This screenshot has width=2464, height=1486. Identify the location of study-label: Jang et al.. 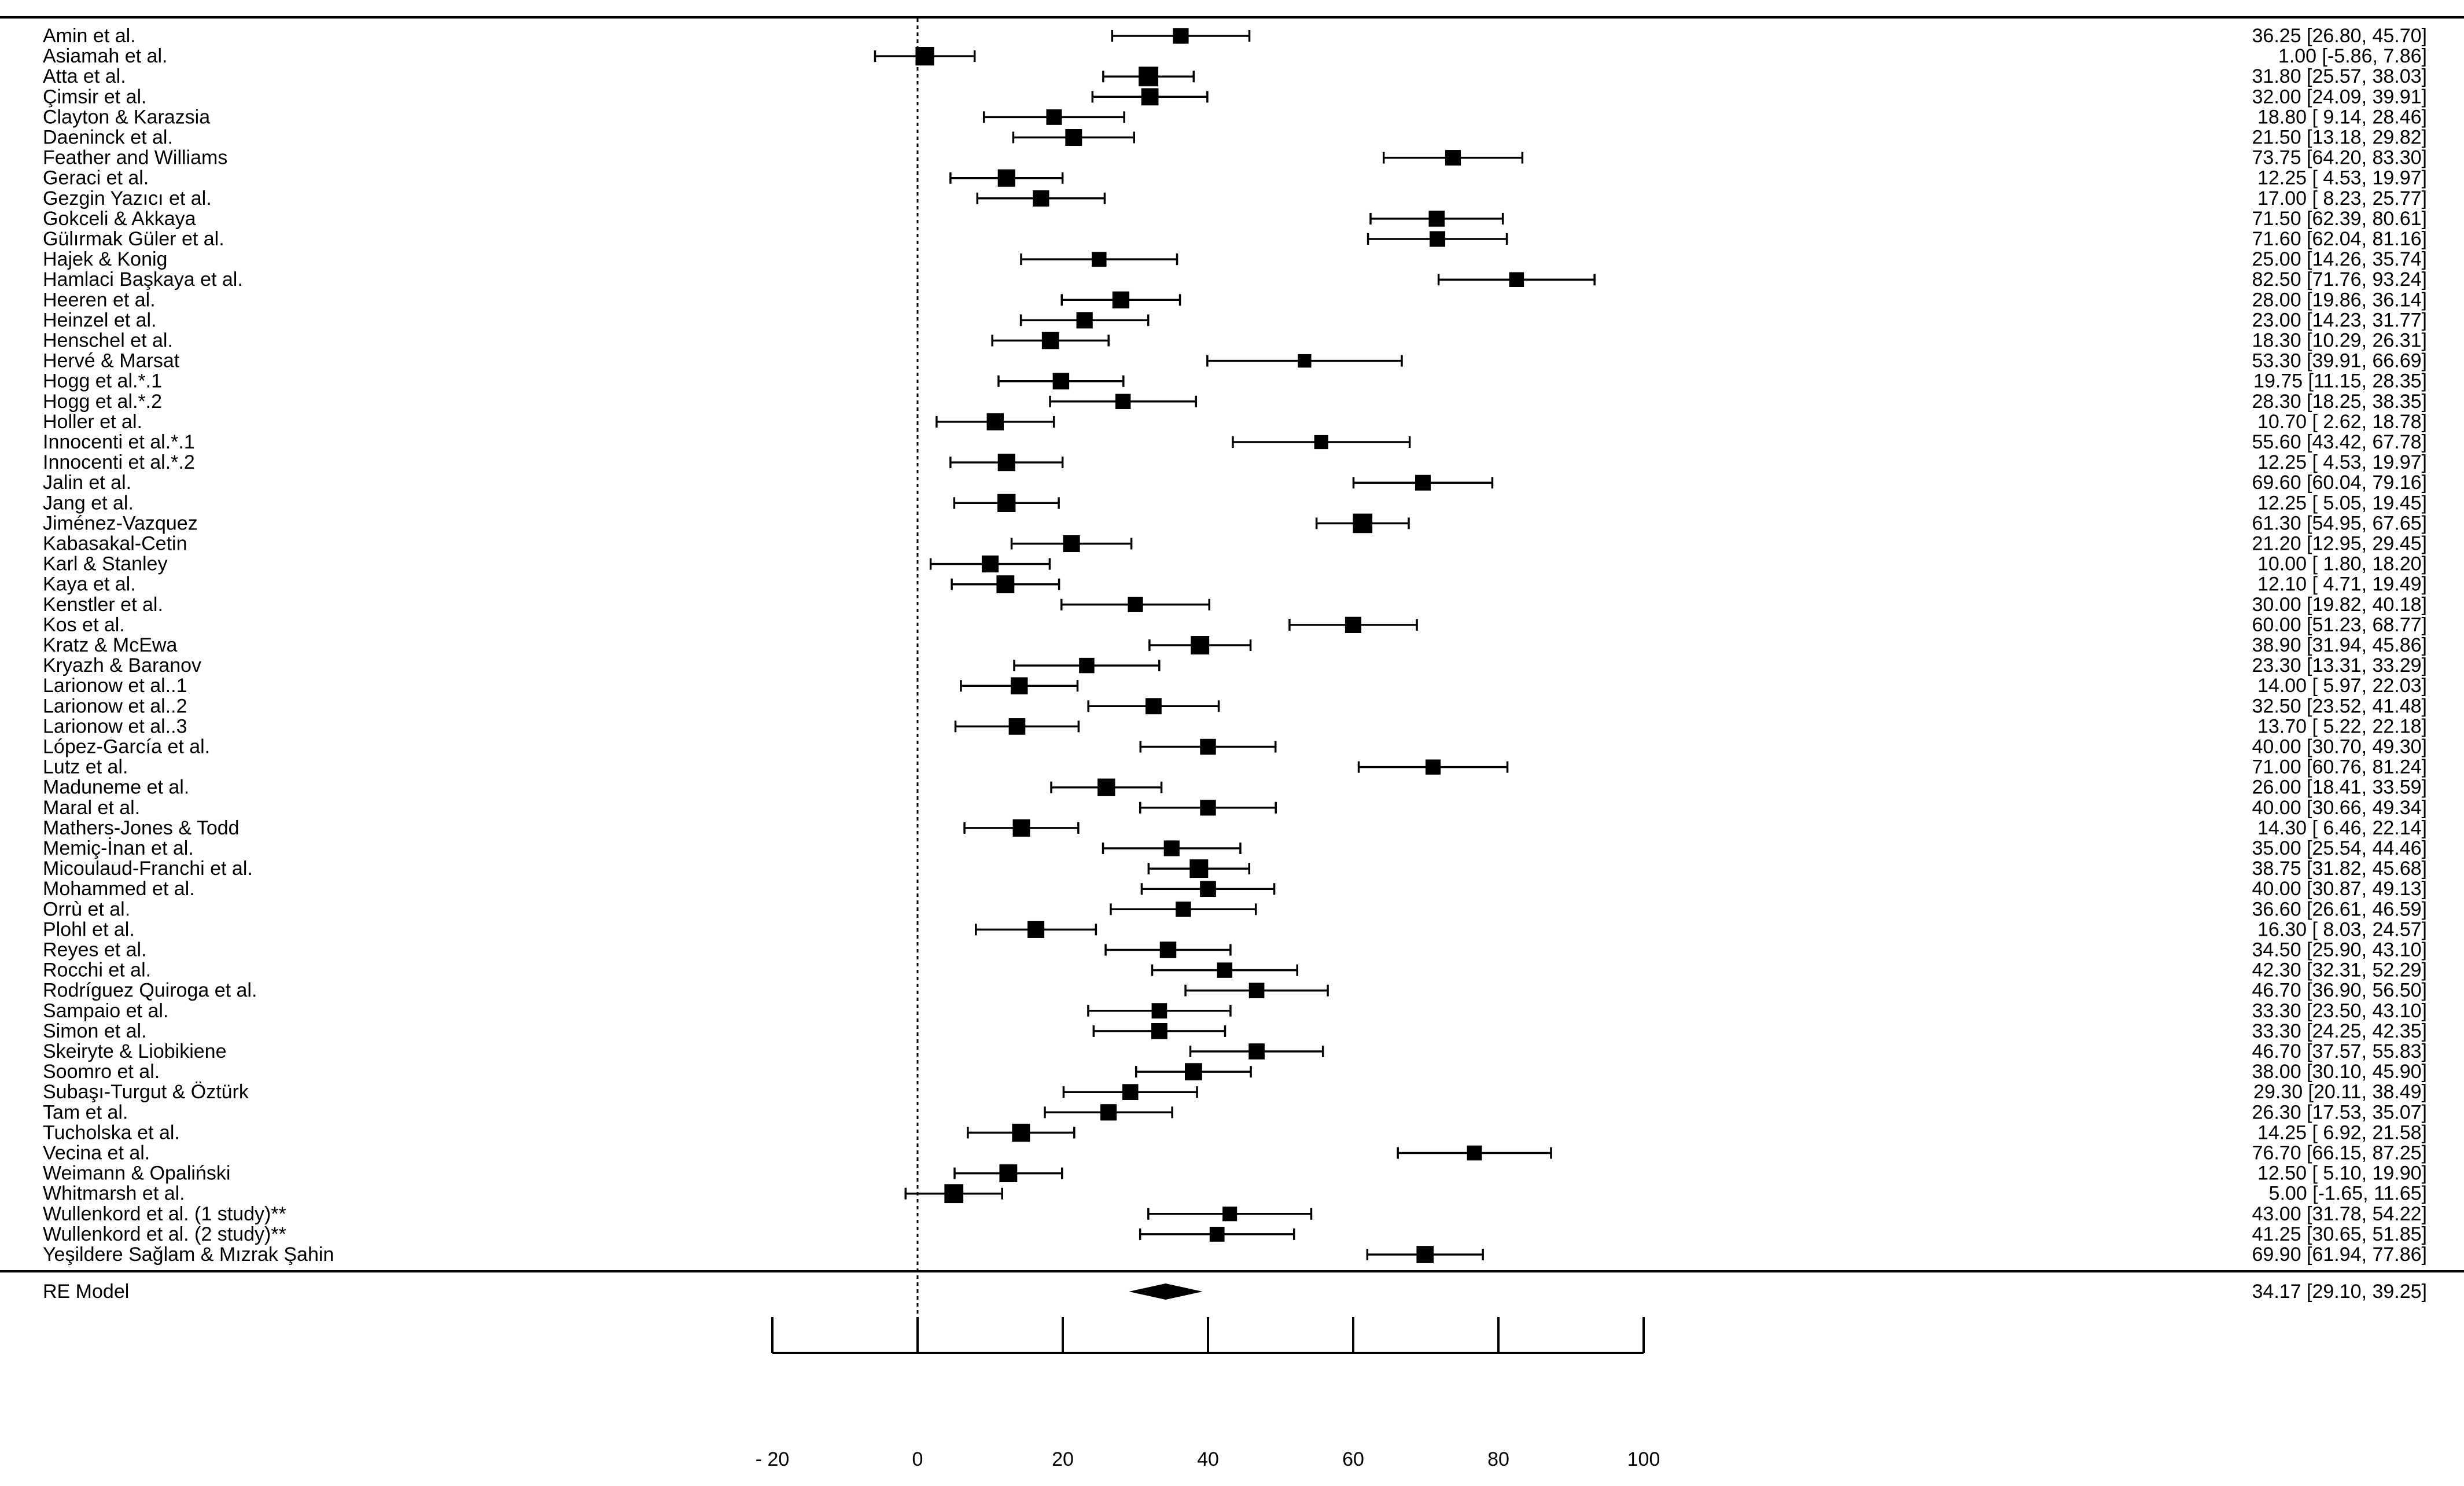
(88, 503).